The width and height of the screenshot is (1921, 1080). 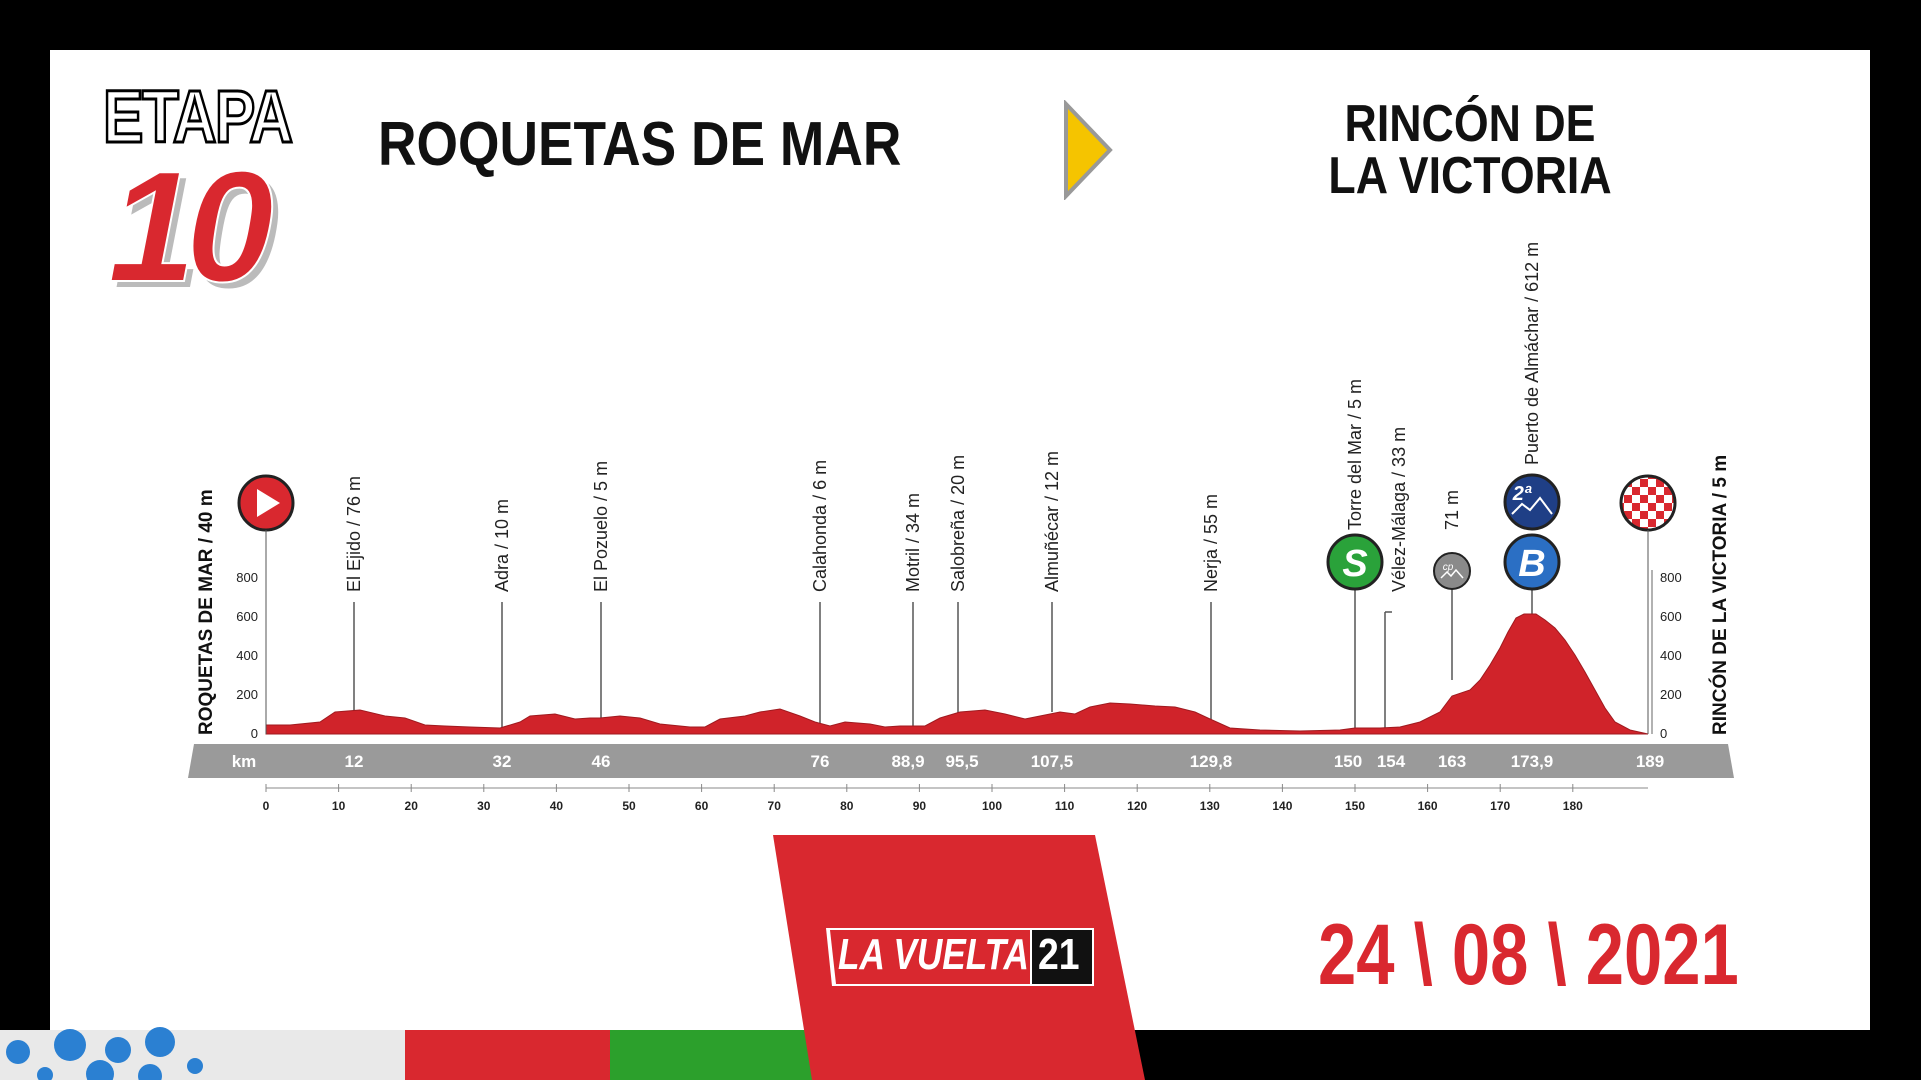 I want to click on left-tick-800: 800, so click(x=247, y=577).